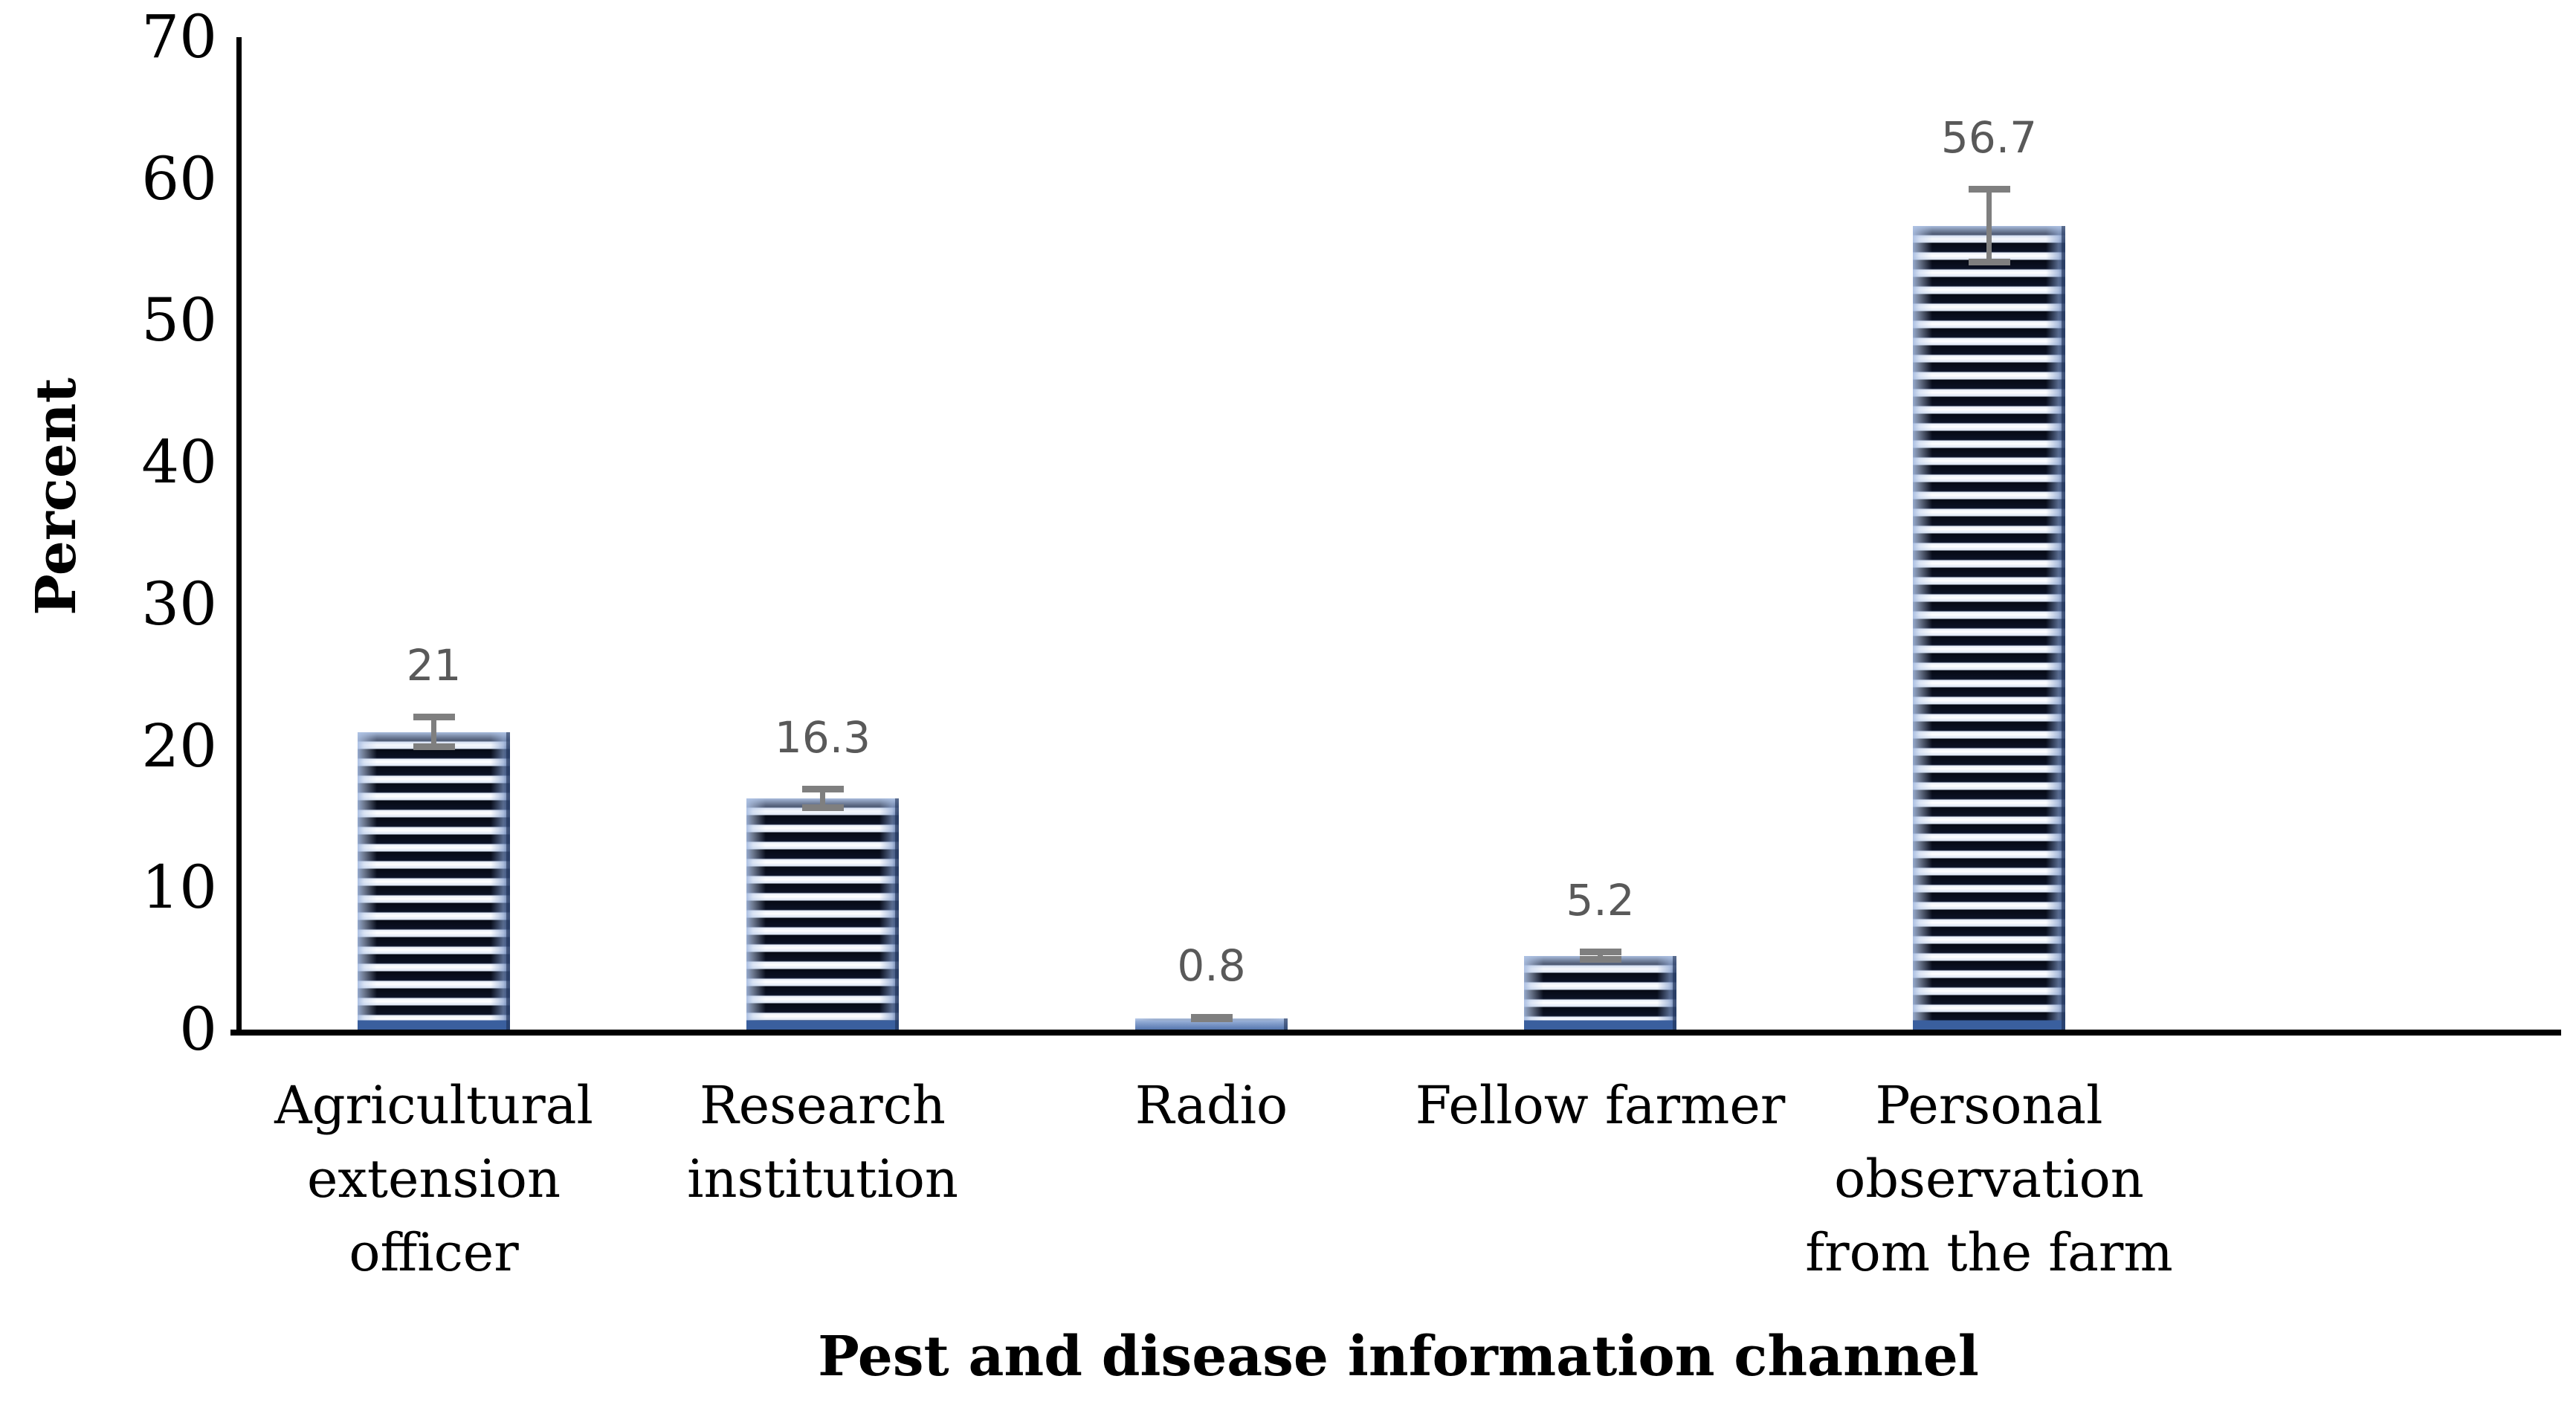 The height and width of the screenshot is (1405, 2576). I want to click on y-tick-label: 70, so click(179, 36).